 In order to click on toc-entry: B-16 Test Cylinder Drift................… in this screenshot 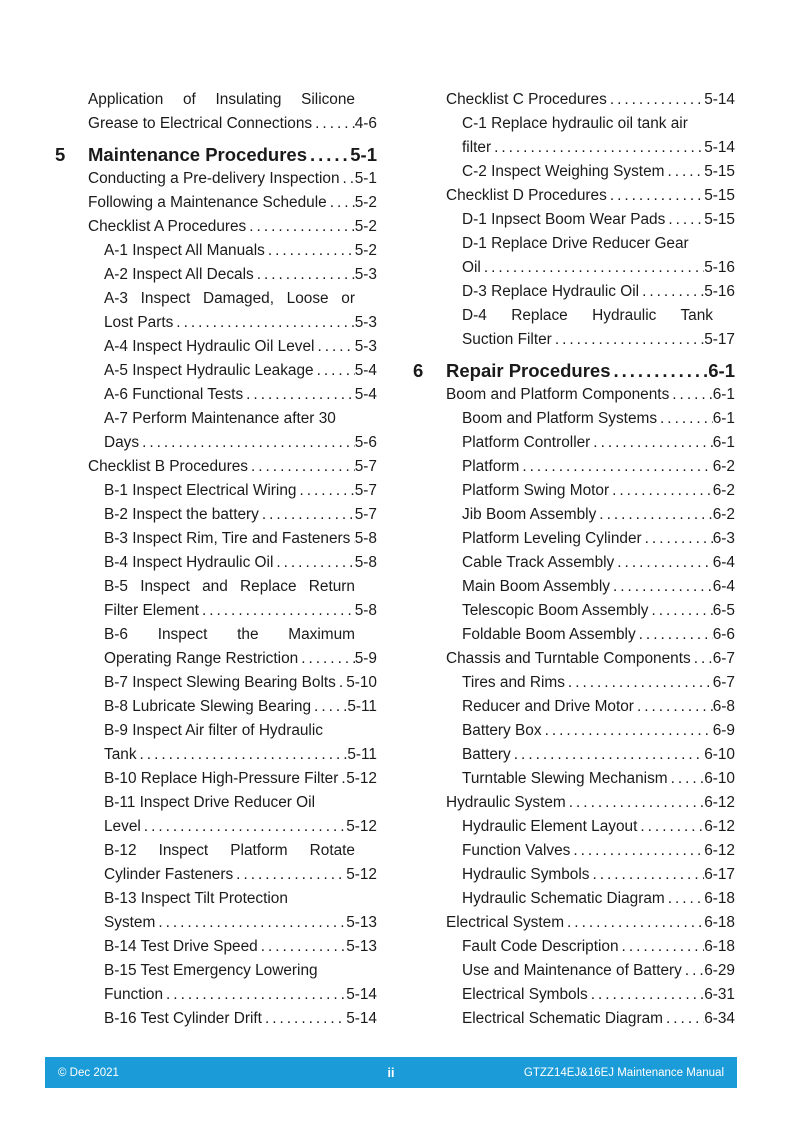, I will do `click(216, 1019)`.